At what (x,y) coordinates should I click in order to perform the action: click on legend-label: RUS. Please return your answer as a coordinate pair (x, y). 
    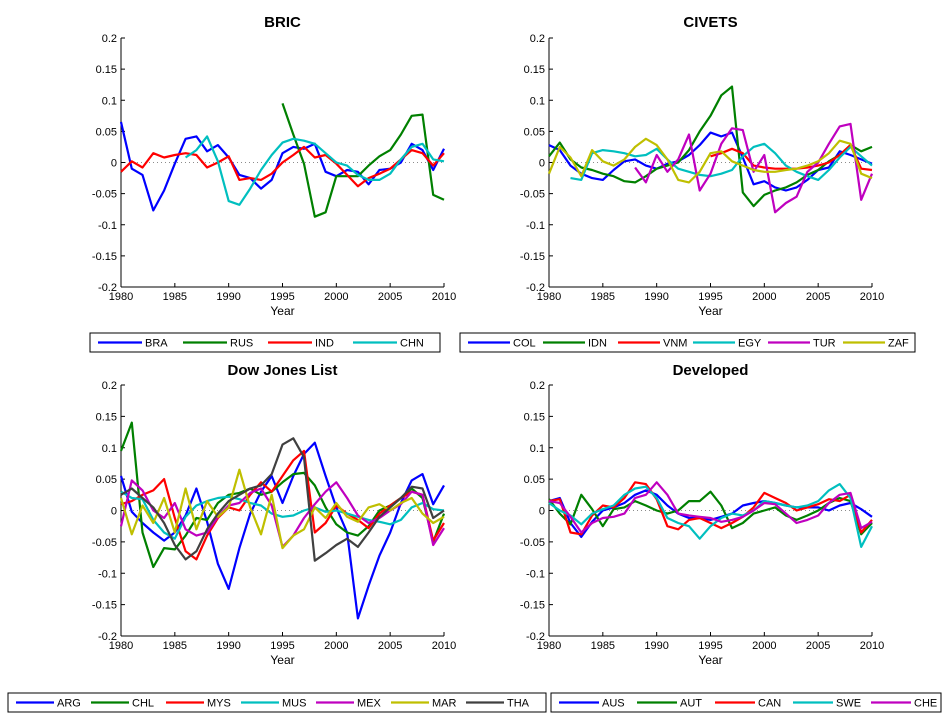
    Looking at the image, I should click on (241, 344).